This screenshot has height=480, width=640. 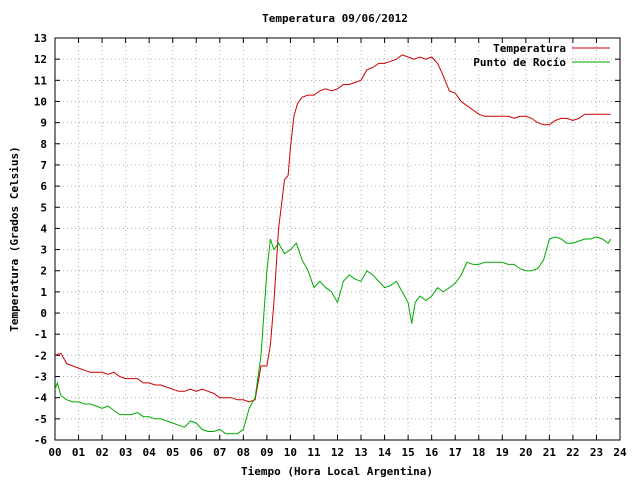 What do you see at coordinates (385, 452) in the screenshot?
I see `x-tick-label: 14` at bounding box center [385, 452].